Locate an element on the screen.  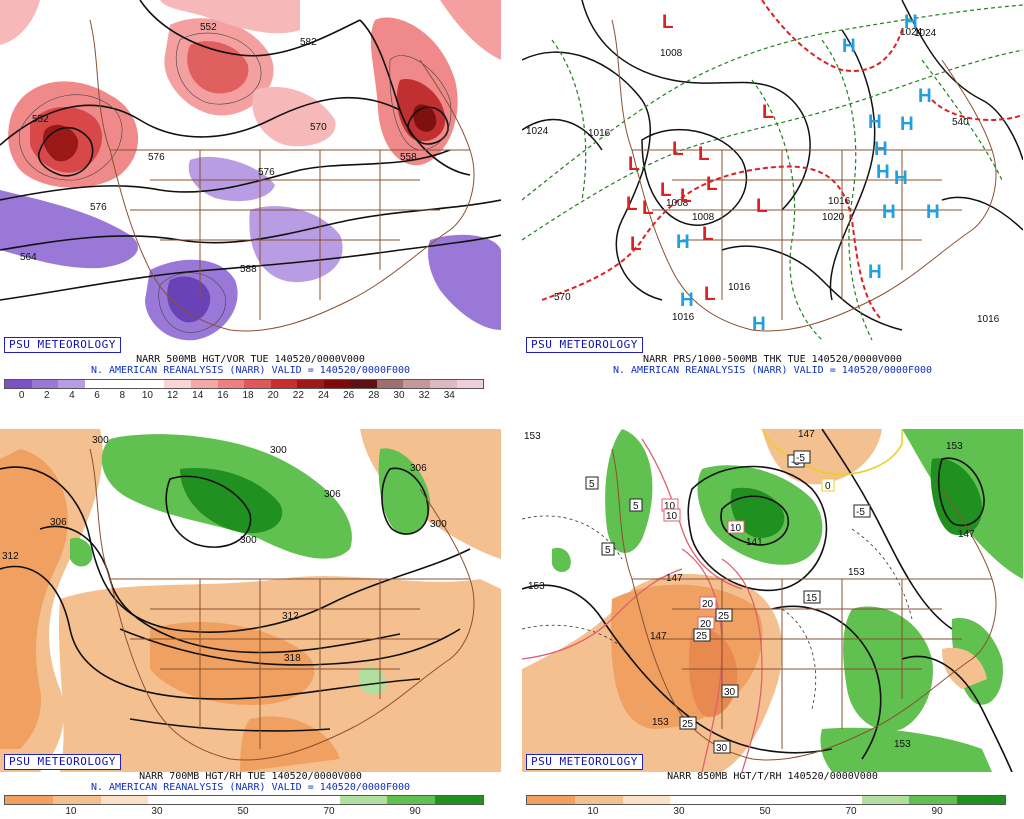
temperature-contours is located at coordinates (717, 612).